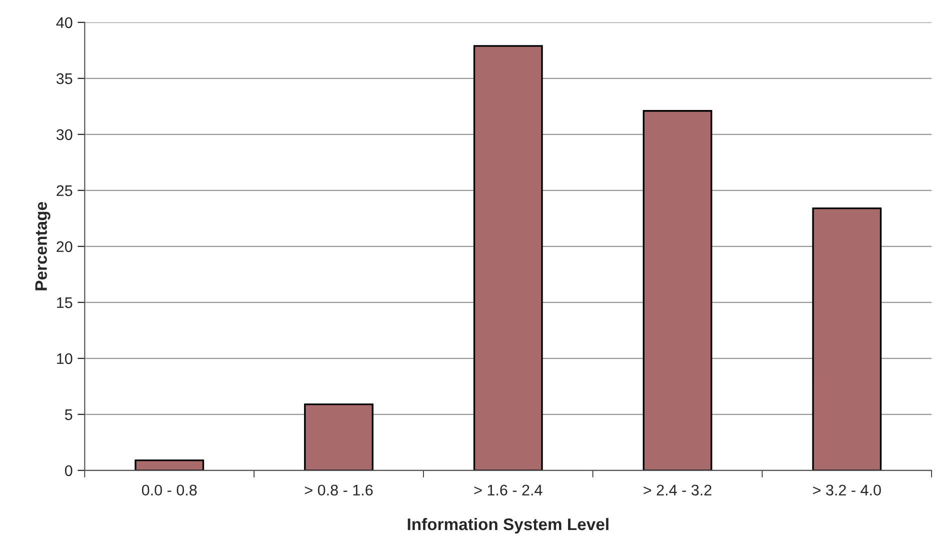 The image size is (941, 560). Describe the element at coordinates (42, 246) in the screenshot. I see `y-axis-title: Percentage` at that location.